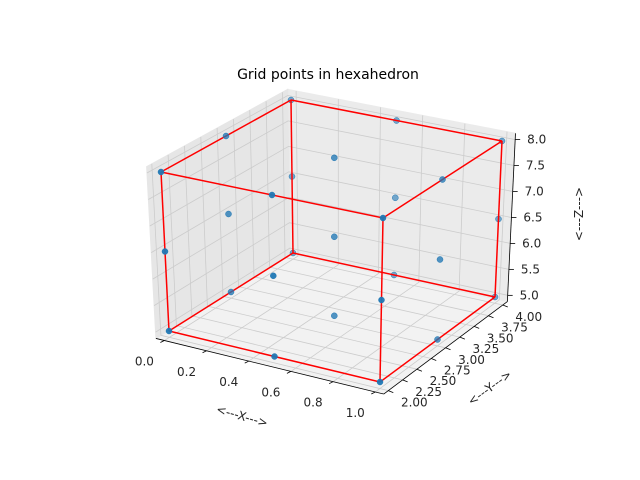 The height and width of the screenshot is (480, 640). I want to click on z-tick-label: 5.5, so click(530, 269).